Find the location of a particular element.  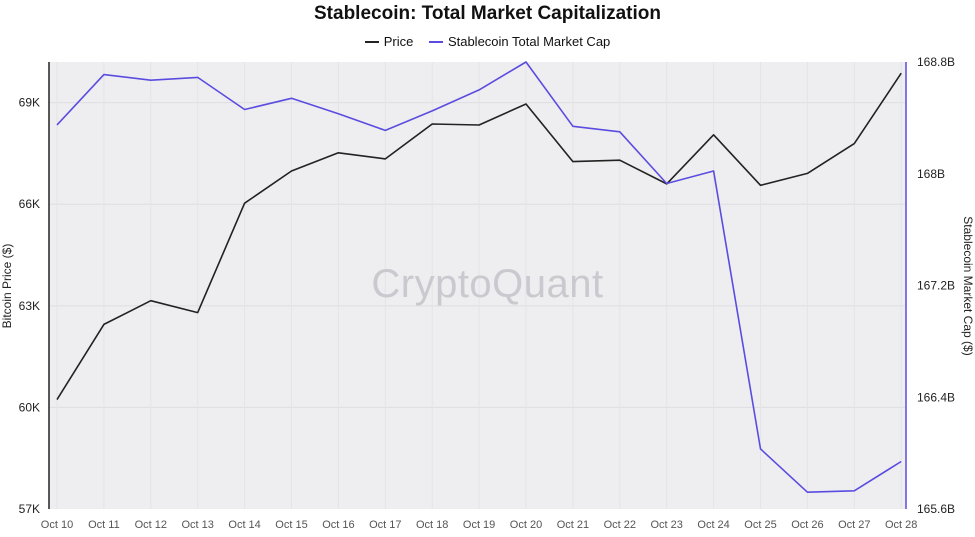

legend-item-stablecoin: Stablecoin Total Market Cap is located at coordinates (519, 41).